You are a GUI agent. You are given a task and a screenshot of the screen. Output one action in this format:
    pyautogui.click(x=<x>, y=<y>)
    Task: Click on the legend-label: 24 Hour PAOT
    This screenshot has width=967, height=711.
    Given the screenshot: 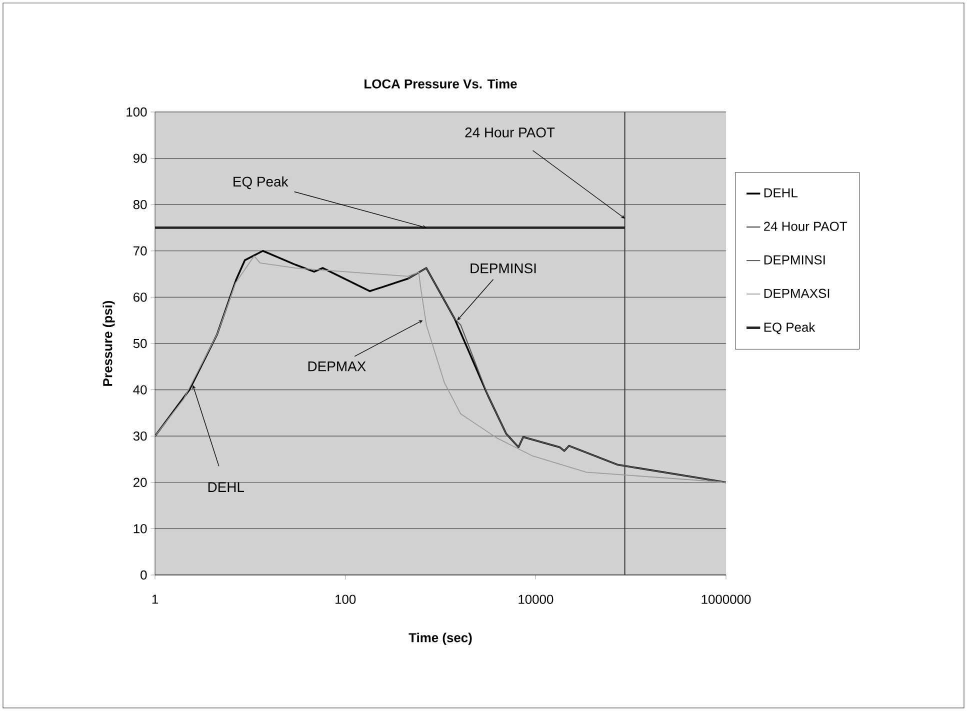 What is the action you would take?
    pyautogui.click(x=806, y=226)
    